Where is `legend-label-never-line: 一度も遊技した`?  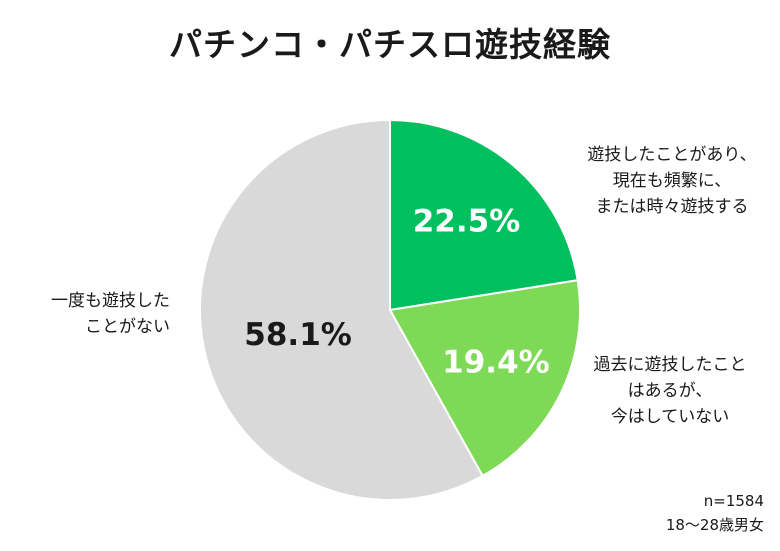
legend-label-never-line: 一度も遊技した is located at coordinates (110, 301).